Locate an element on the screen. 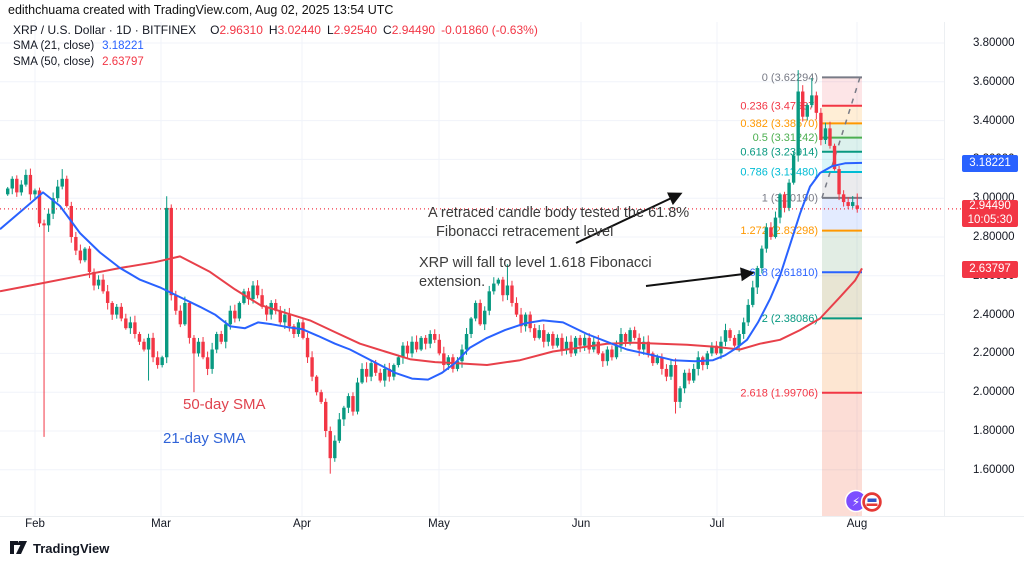 The height and width of the screenshot is (562, 1024). open-label: O is located at coordinates (215, 30).